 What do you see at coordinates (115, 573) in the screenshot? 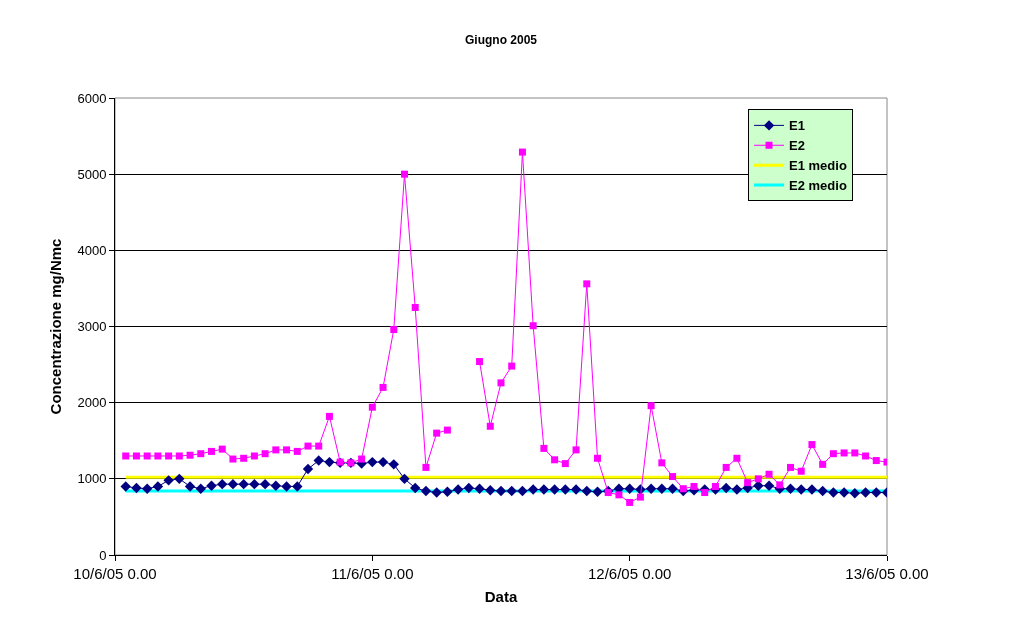
I see `x-tick-label: 10/6/05 0.00` at bounding box center [115, 573].